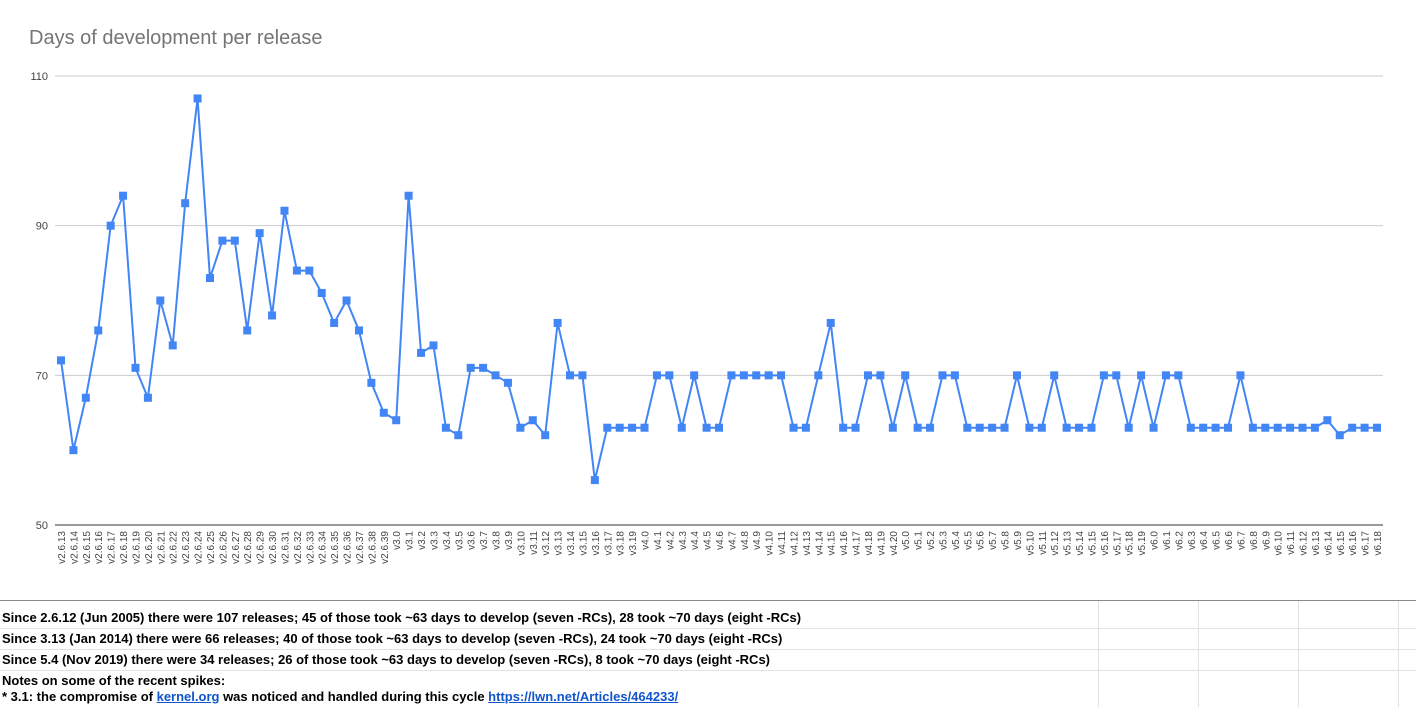 This screenshot has width=1416, height=707. What do you see at coordinates (273, 547) in the screenshot?
I see `x-tick-label: v2.6.30` at bounding box center [273, 547].